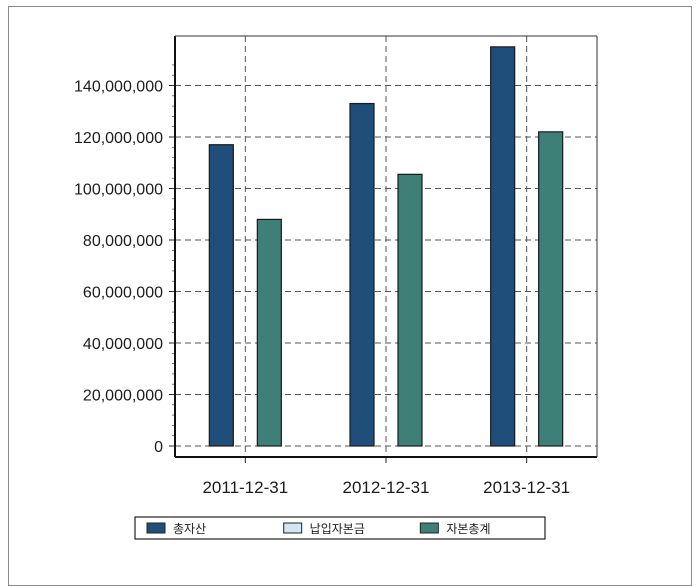 The image size is (700, 586). I want to click on x-tick-label: 2013-12-31, so click(526, 487).